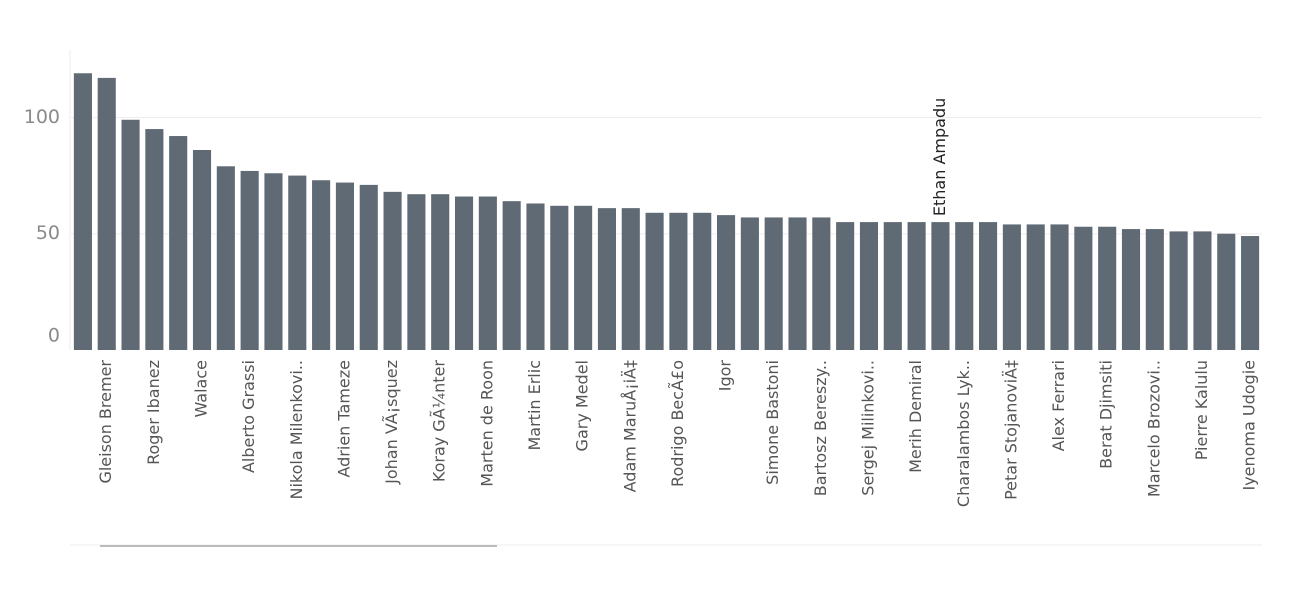 Image resolution: width=1314 pixels, height=612 pixels. What do you see at coordinates (1058, 405) in the screenshot?
I see `x-tick-label: Alex Ferrari` at bounding box center [1058, 405].